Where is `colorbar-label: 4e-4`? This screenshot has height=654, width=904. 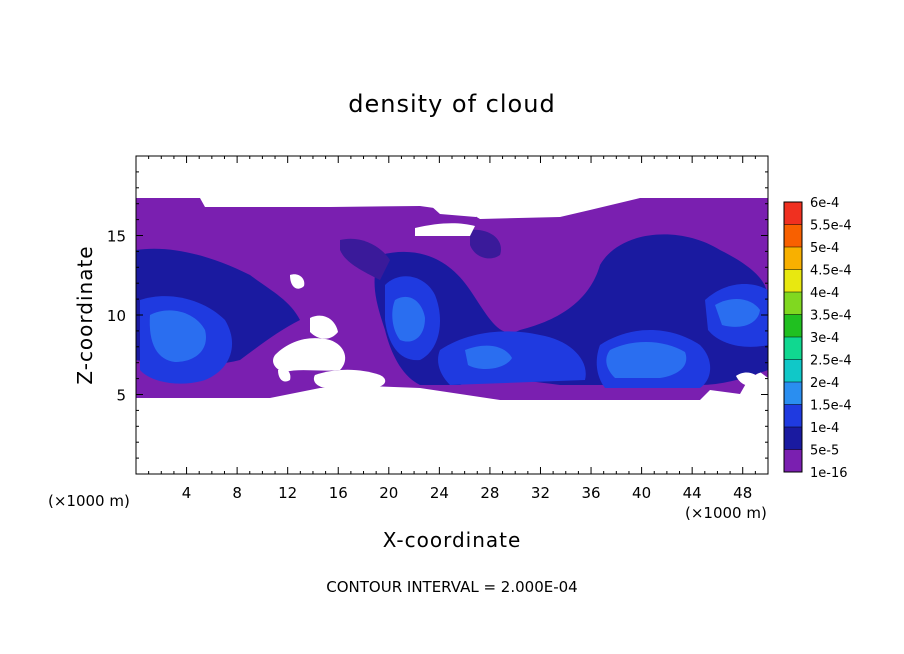
colorbar-label: 4e-4 is located at coordinates (824, 293).